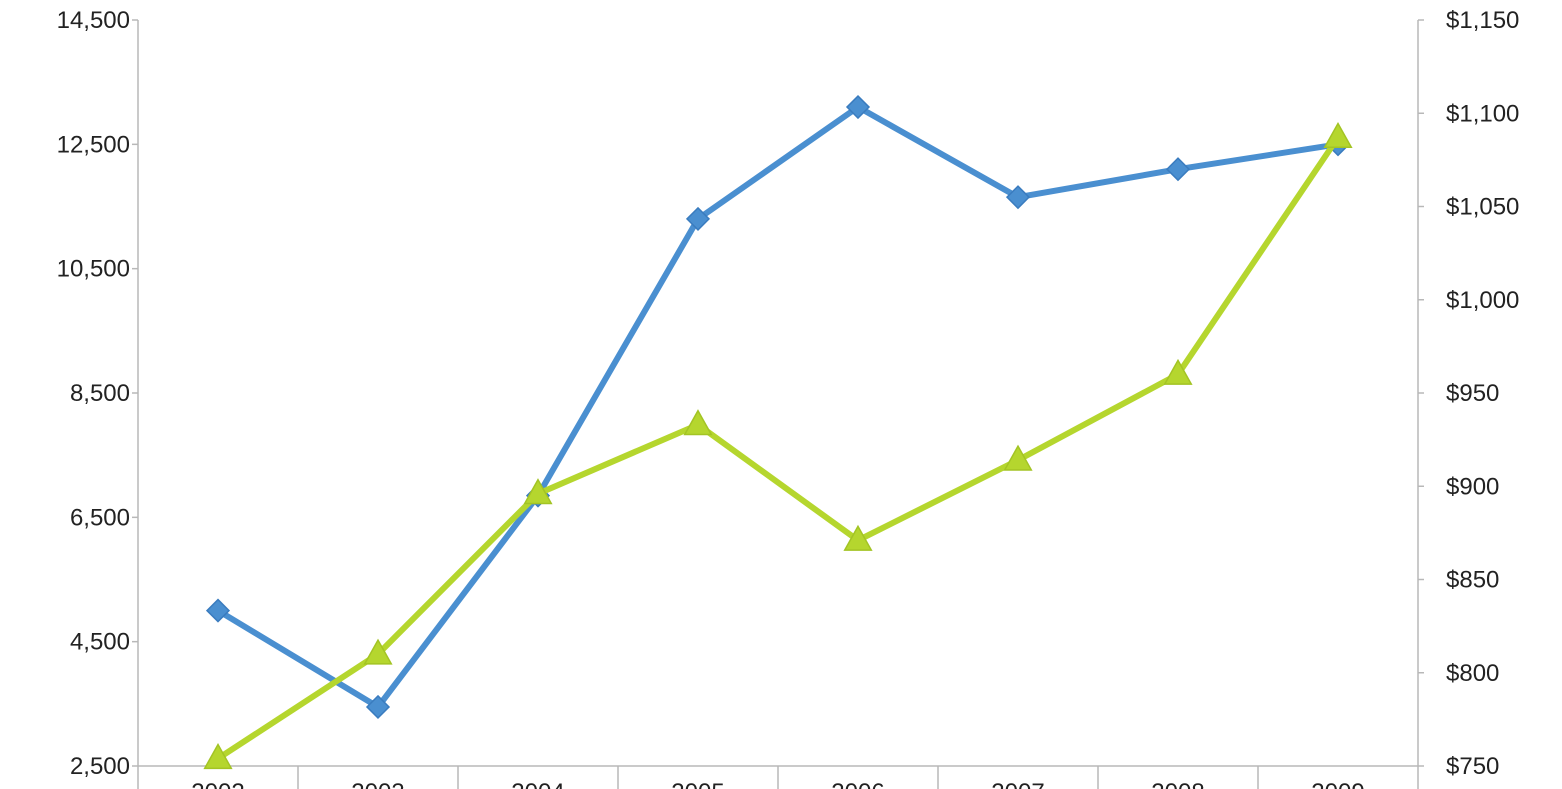 The image size is (1562, 789). Describe the element at coordinates (1482, 207) in the screenshot. I see `right-axis-tick-label: $1,050` at that location.